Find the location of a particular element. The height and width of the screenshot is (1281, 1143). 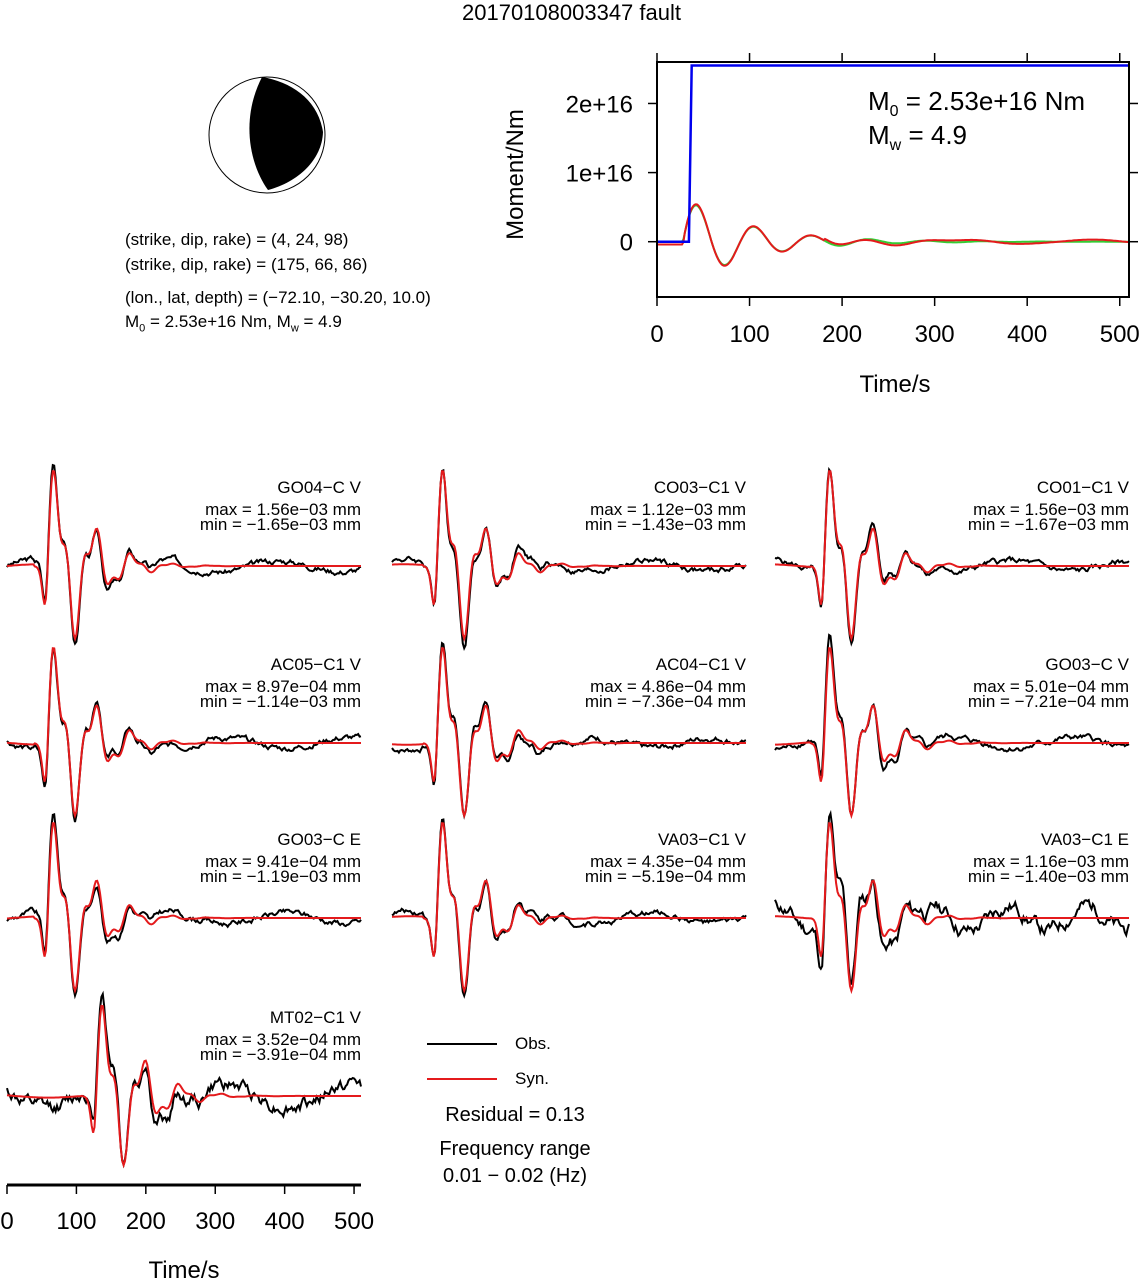

stf-x-axis-label: Time/s is located at coordinates (894, 384).